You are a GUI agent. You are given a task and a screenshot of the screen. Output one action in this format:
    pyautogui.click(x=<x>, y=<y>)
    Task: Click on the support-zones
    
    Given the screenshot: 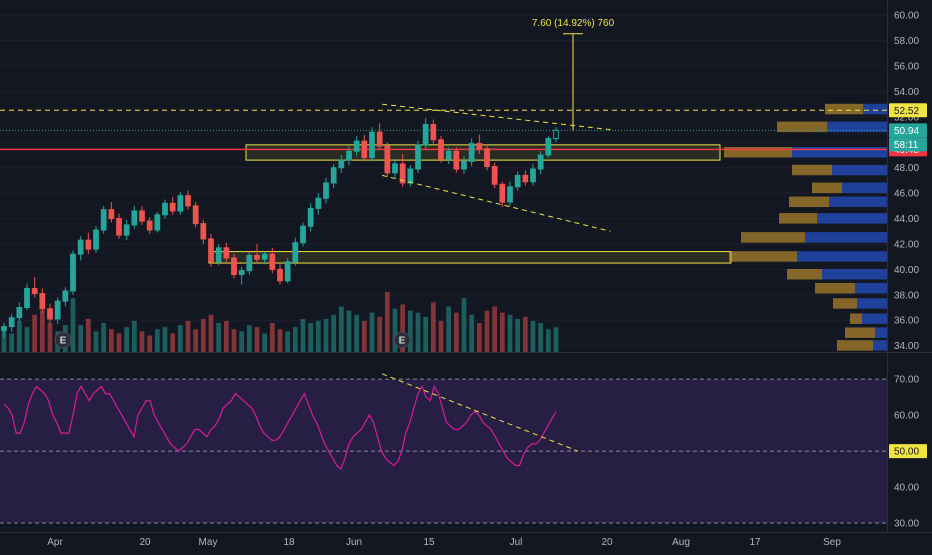 What is the action you would take?
    pyautogui.click(x=470, y=204)
    